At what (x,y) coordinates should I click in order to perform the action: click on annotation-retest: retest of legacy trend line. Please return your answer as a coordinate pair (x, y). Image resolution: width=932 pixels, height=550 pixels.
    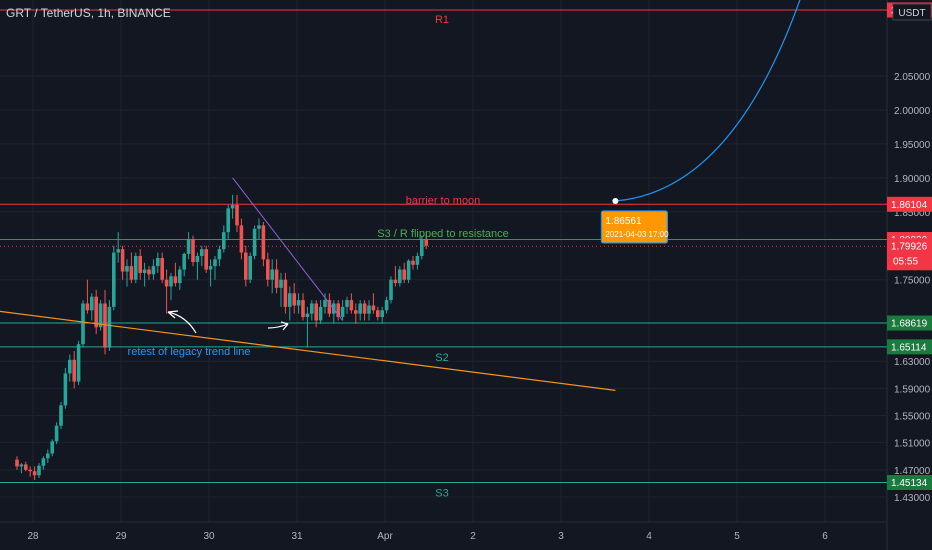
    Looking at the image, I should click on (189, 352).